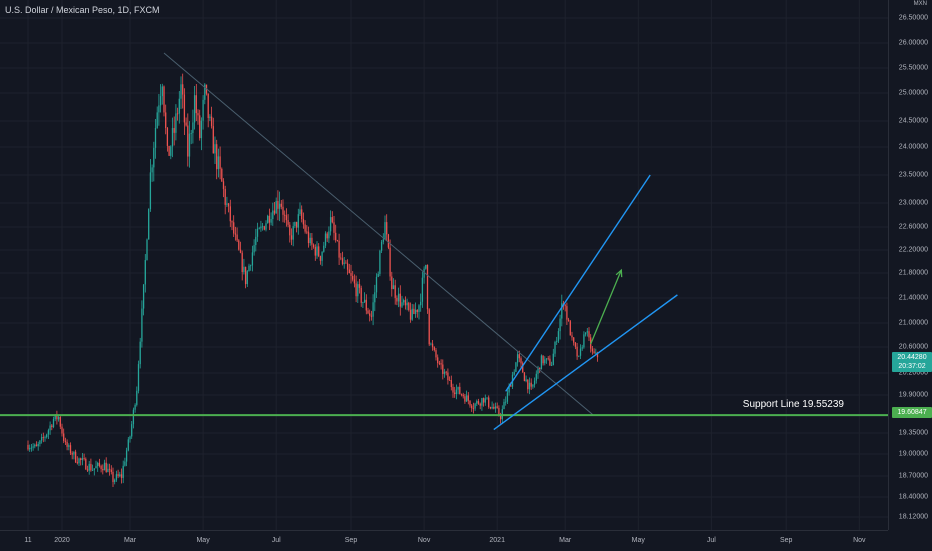 The height and width of the screenshot is (551, 932). What do you see at coordinates (82, 10) in the screenshot?
I see `symbol-title: U.S. Dollar / Mexican Peso, 1D, FXCM` at bounding box center [82, 10].